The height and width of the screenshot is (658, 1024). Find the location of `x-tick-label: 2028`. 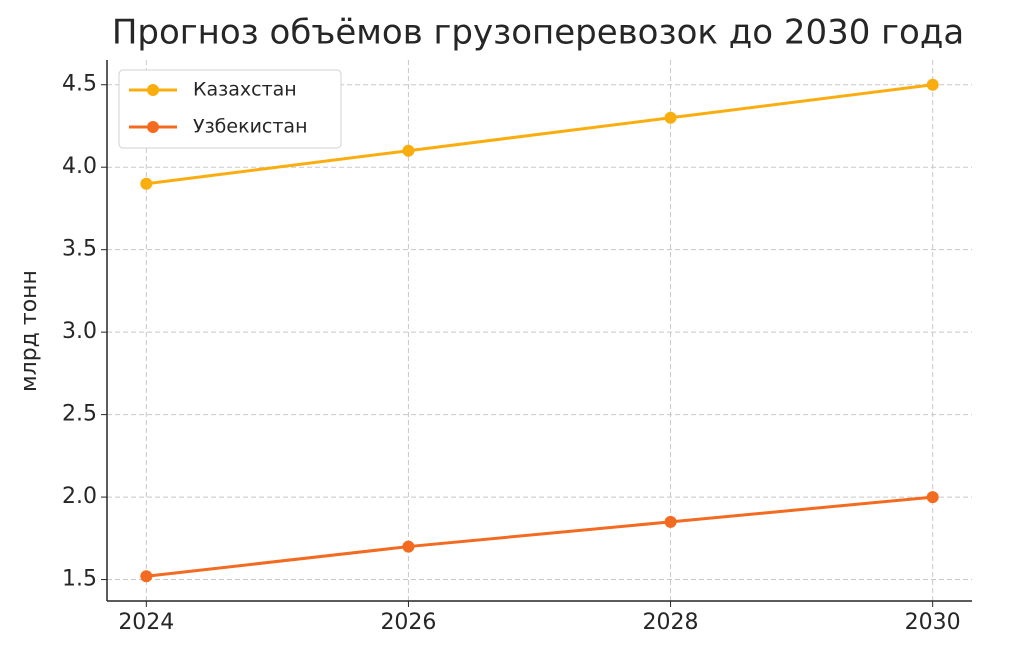

x-tick-label: 2028 is located at coordinates (671, 622).